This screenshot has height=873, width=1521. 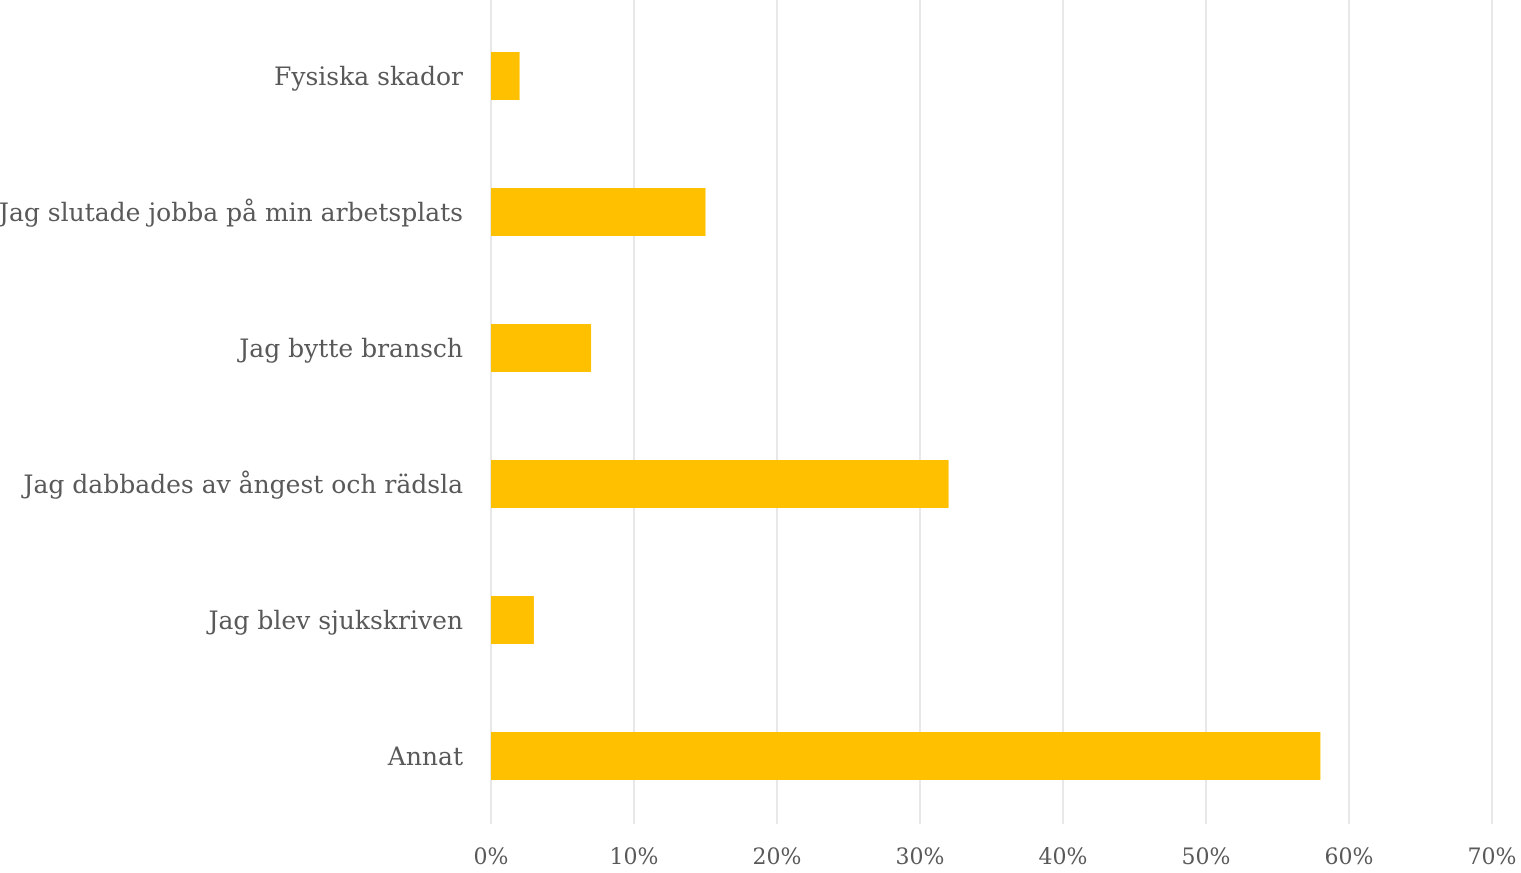 I want to click on category-label: Jag blev sjukskriven, so click(x=334, y=620).